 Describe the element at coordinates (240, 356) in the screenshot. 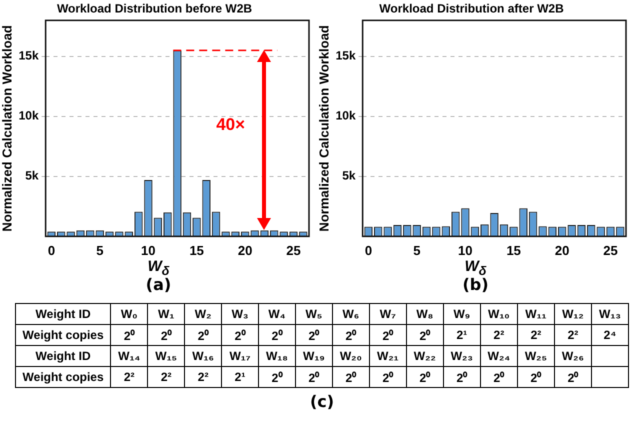

I see `text: W₁₇` at that location.